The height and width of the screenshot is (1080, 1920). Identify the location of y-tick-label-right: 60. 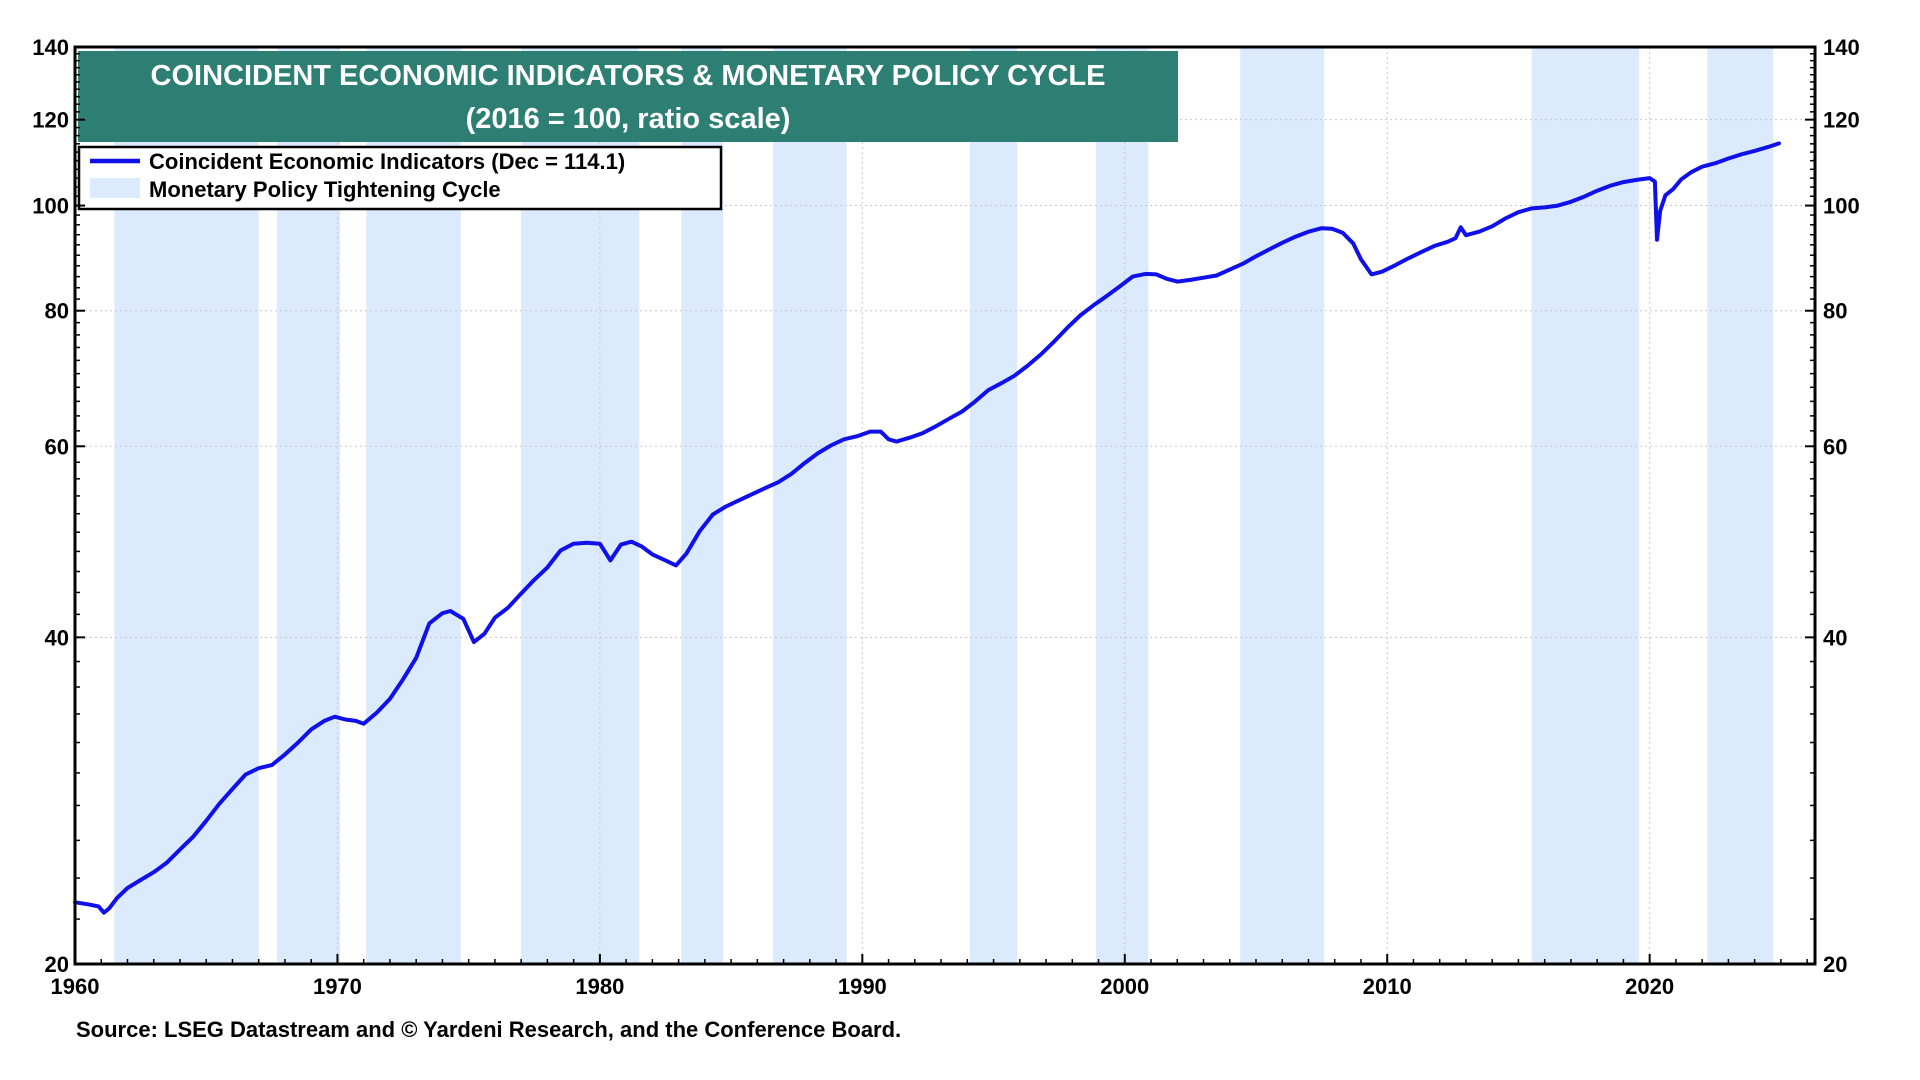
(1835, 446).